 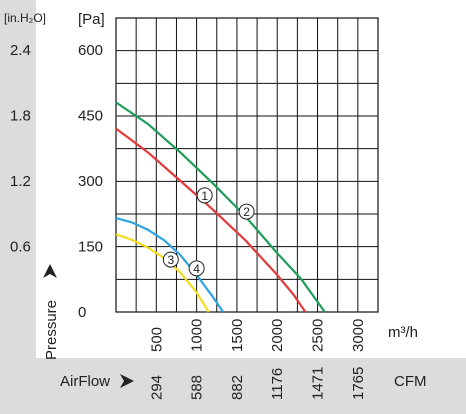 I want to click on pa-tick-label: 450, so click(x=90, y=116).